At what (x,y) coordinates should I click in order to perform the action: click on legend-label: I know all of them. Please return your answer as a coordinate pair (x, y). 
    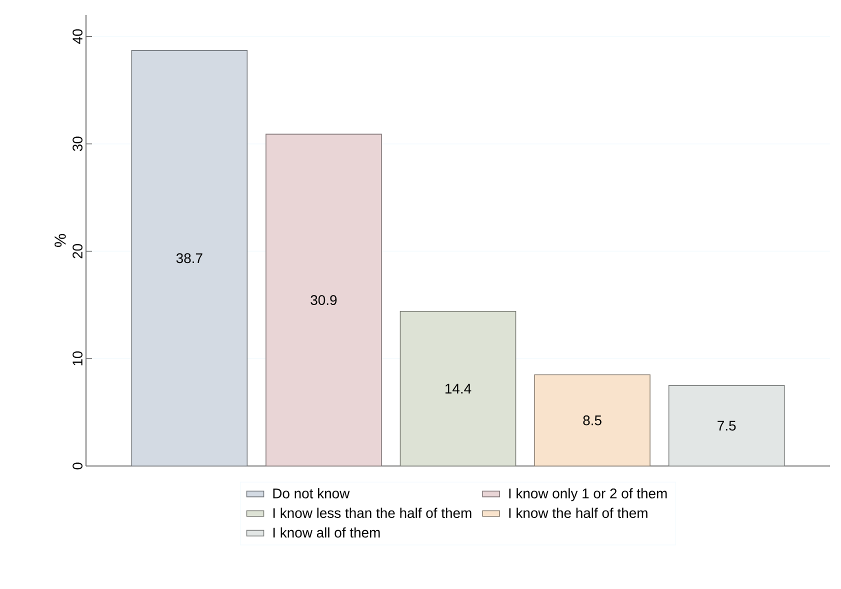
    Looking at the image, I should click on (326, 532).